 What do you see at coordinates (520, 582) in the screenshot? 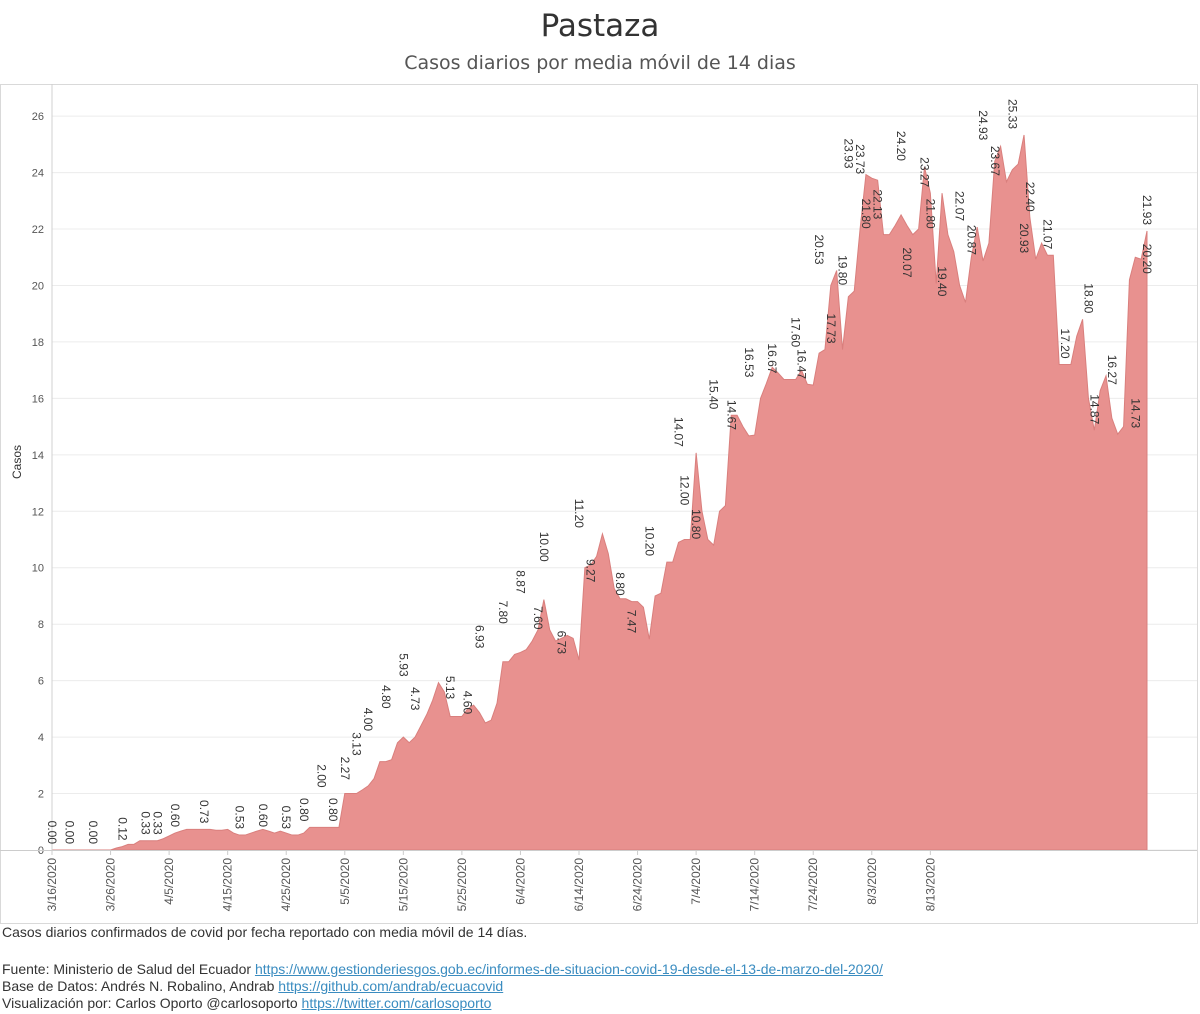
I see `data-label: 8.87` at bounding box center [520, 582].